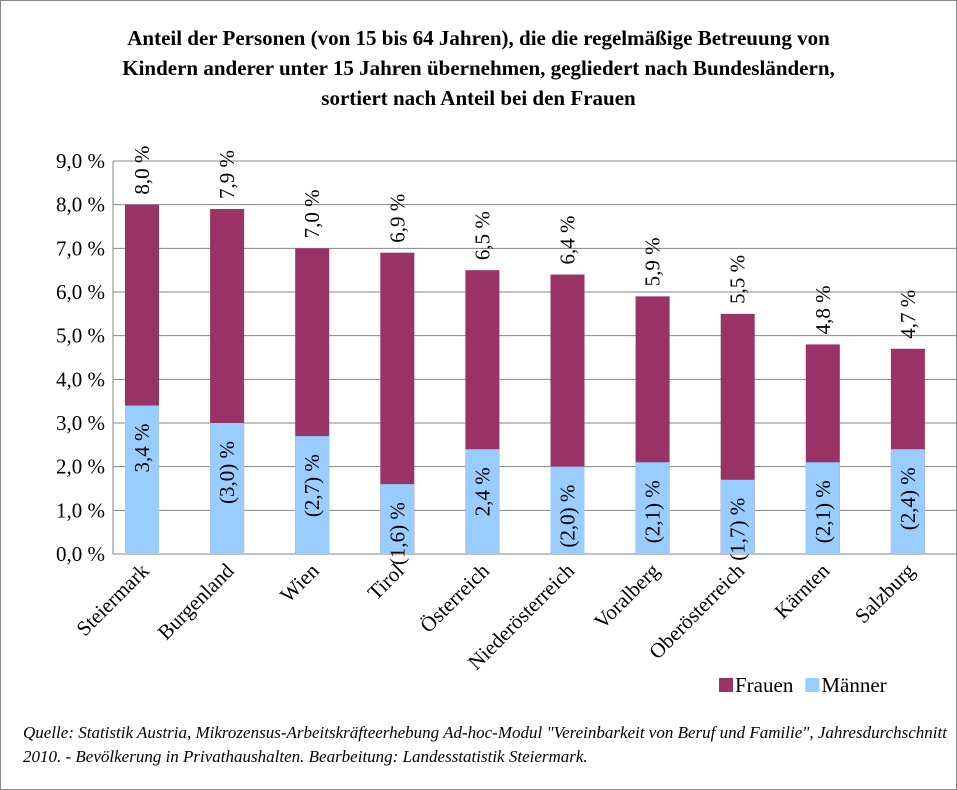 Image resolution: width=957 pixels, height=790 pixels. Describe the element at coordinates (764, 685) in the screenshot. I see `legend-label: Frauen` at that location.